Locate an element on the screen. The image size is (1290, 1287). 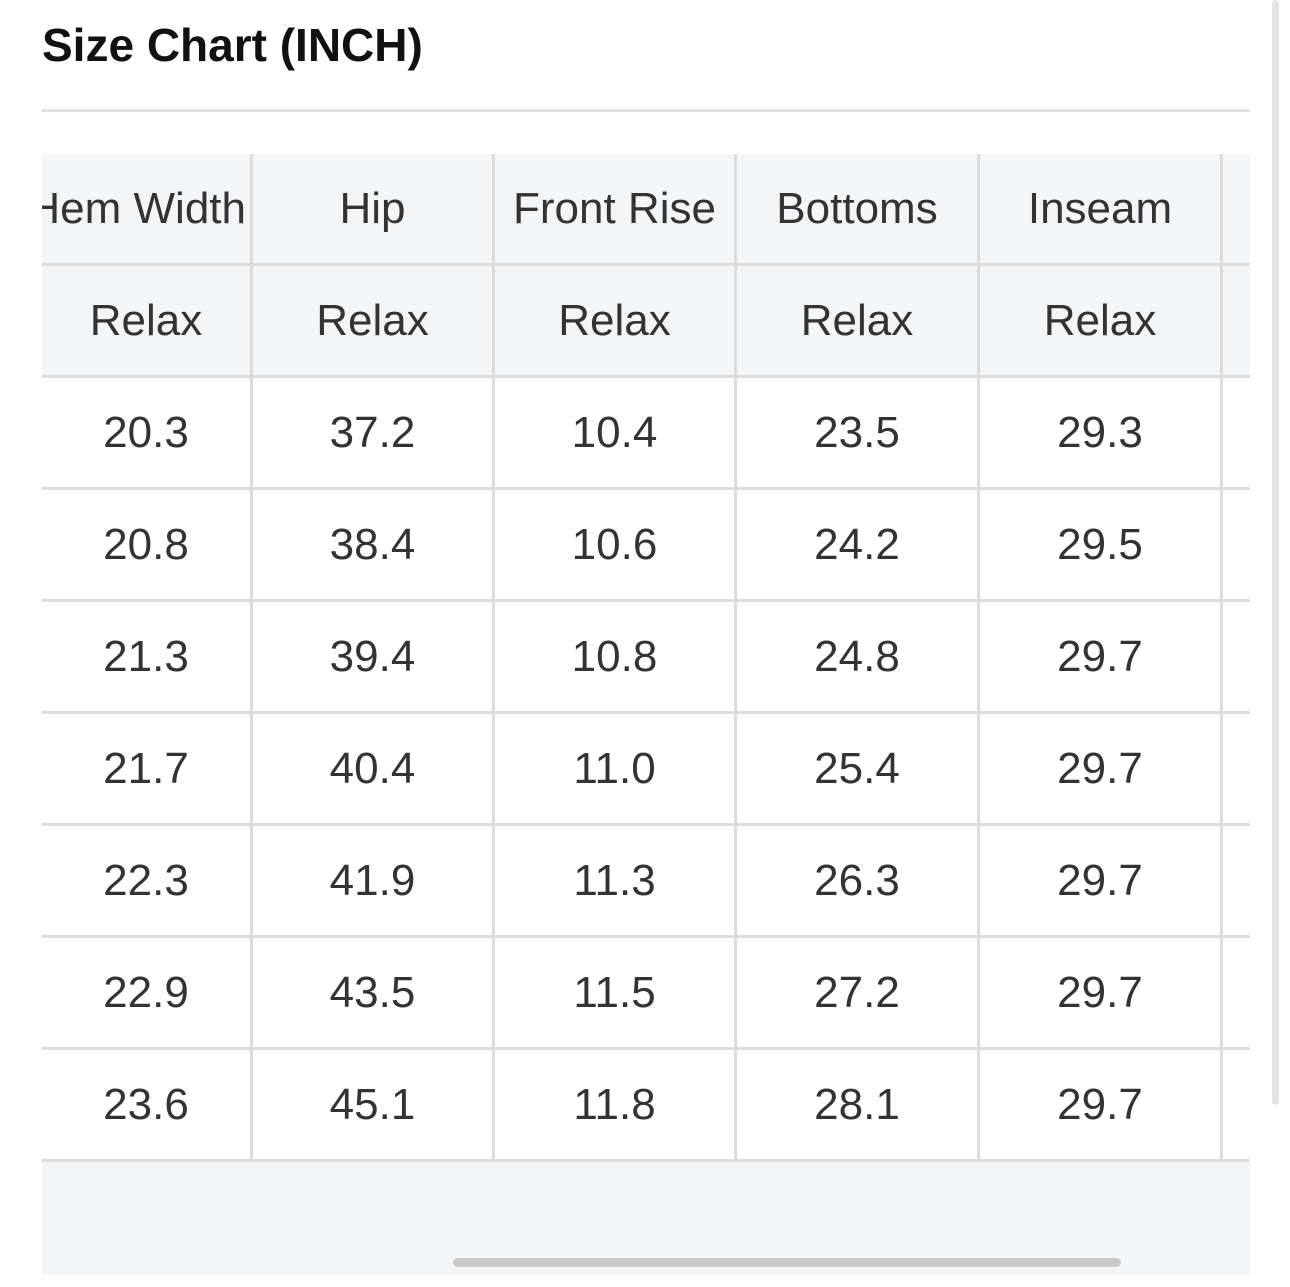
column-header: Hem Width is located at coordinates (147, 210).